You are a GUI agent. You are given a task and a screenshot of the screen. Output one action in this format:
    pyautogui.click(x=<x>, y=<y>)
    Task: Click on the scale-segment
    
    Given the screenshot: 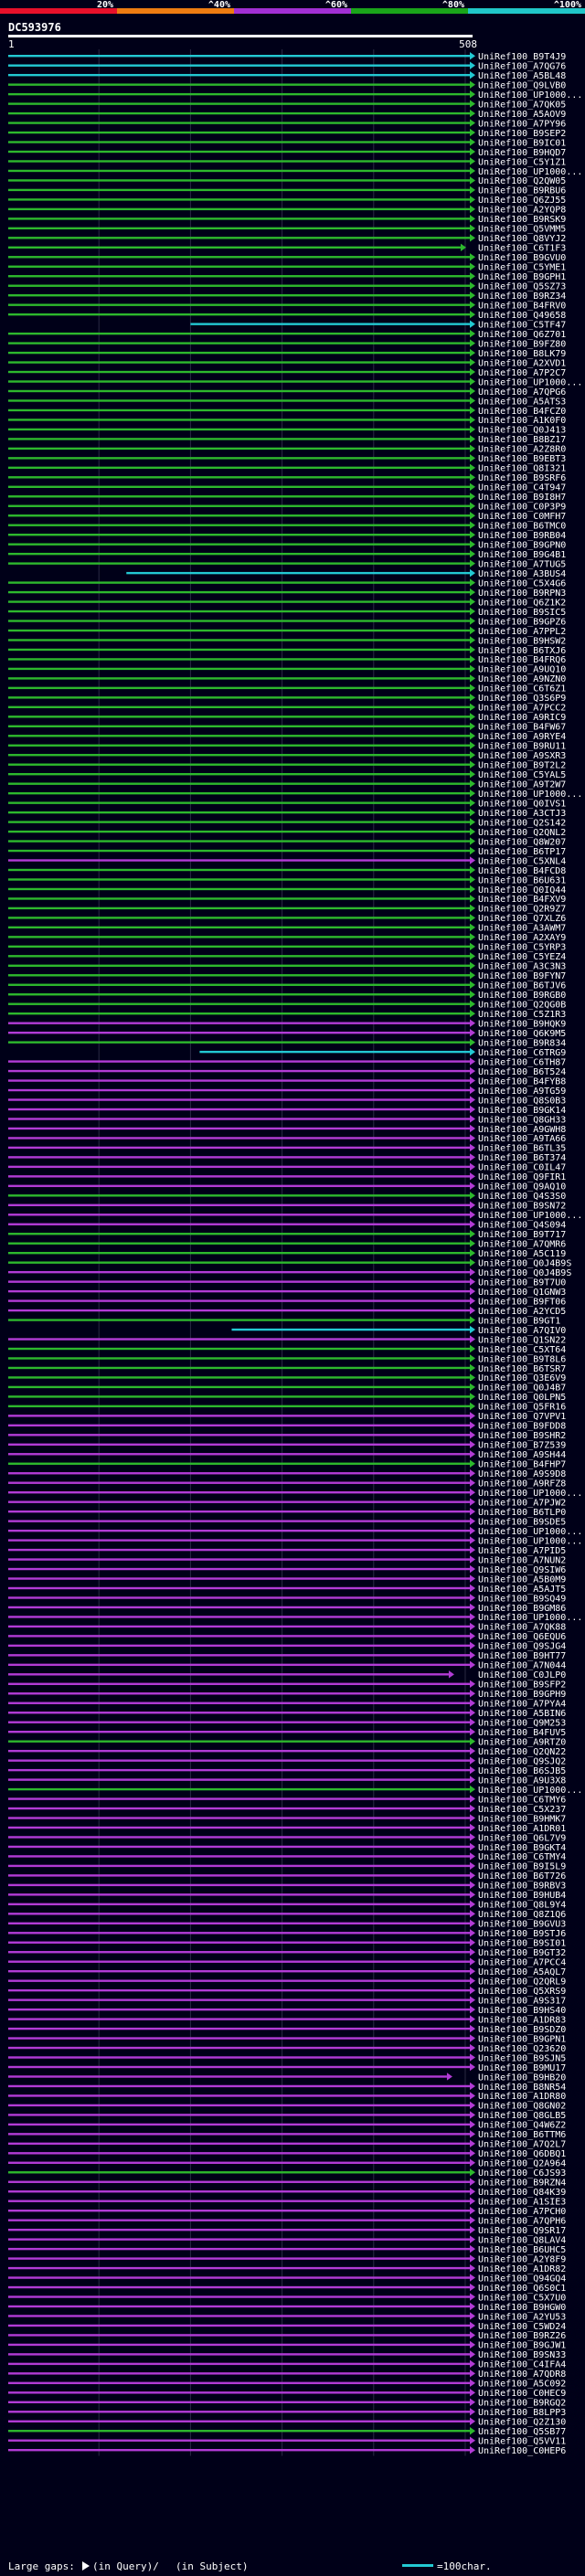 What is the action you would take?
    pyautogui.click(x=293, y=11)
    